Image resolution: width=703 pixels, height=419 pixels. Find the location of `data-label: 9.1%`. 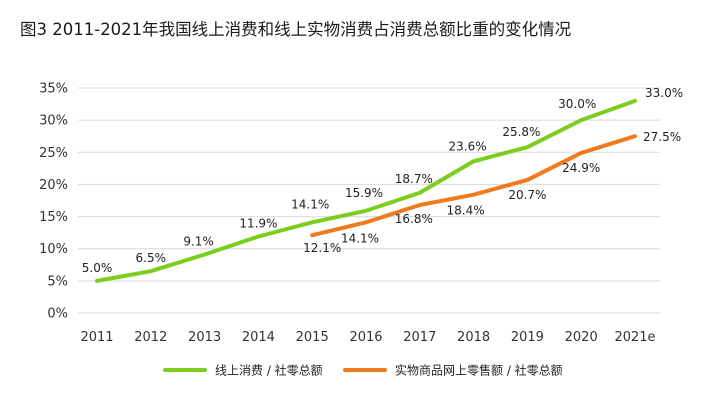

data-label: 9.1% is located at coordinates (198, 242).